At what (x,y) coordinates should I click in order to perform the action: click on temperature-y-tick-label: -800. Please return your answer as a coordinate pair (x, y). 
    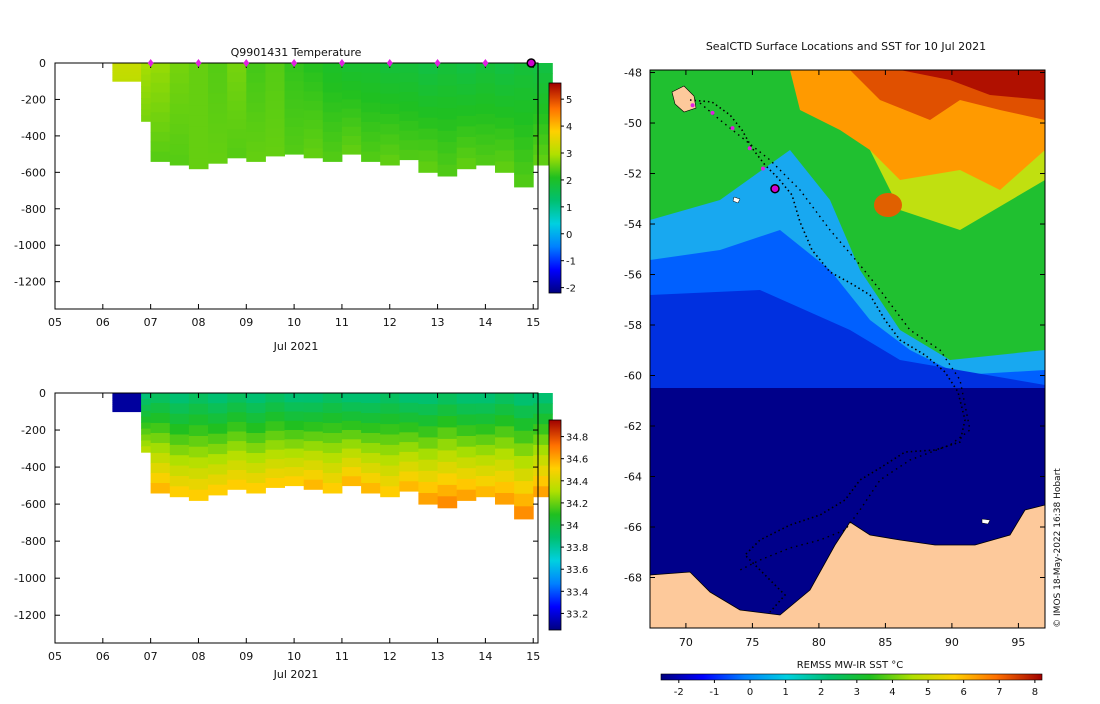
    Looking at the image, I should click on (33, 209).